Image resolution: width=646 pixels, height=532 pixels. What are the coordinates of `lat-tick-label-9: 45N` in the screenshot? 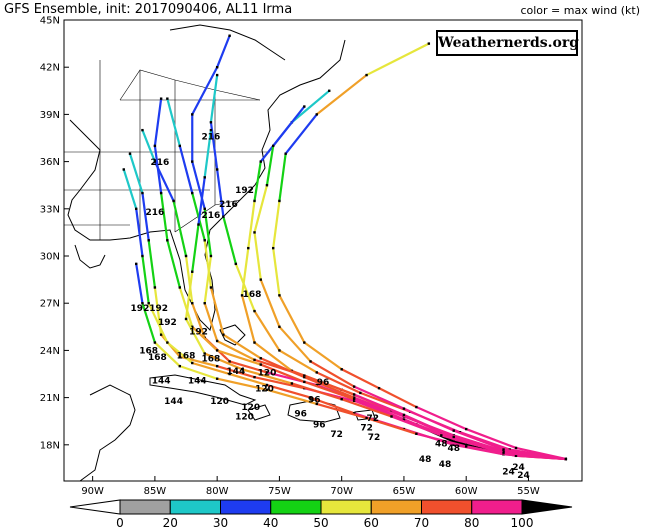 It's located at (50, 21).